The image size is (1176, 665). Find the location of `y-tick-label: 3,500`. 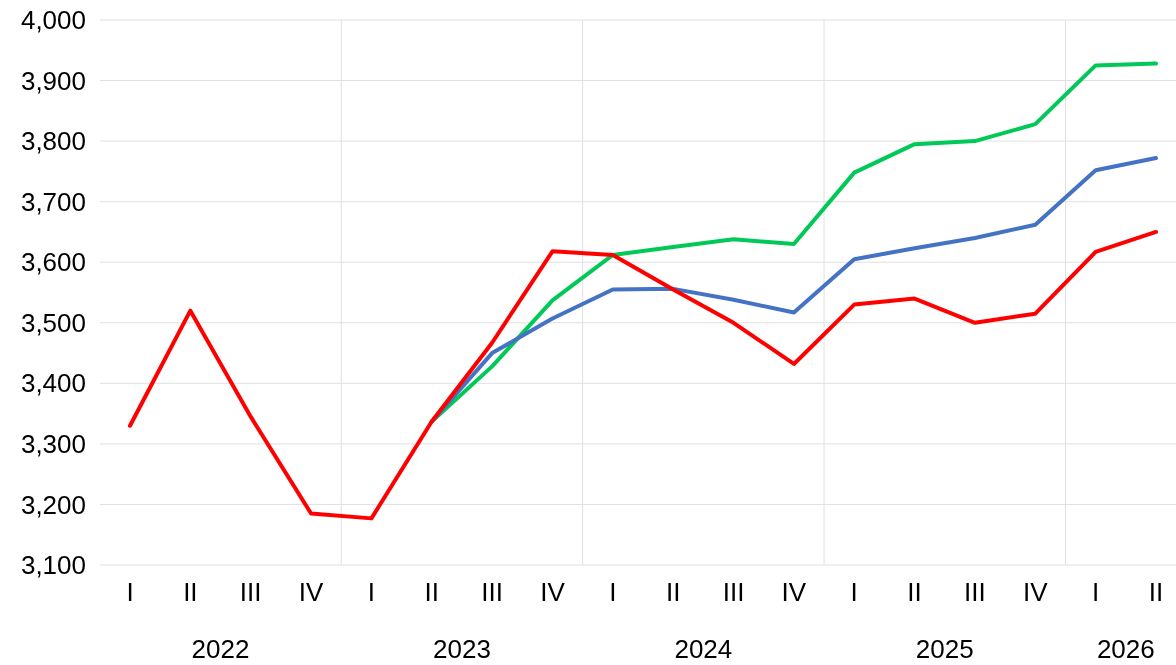

y-tick-label: 3,500 is located at coordinates (53, 322).